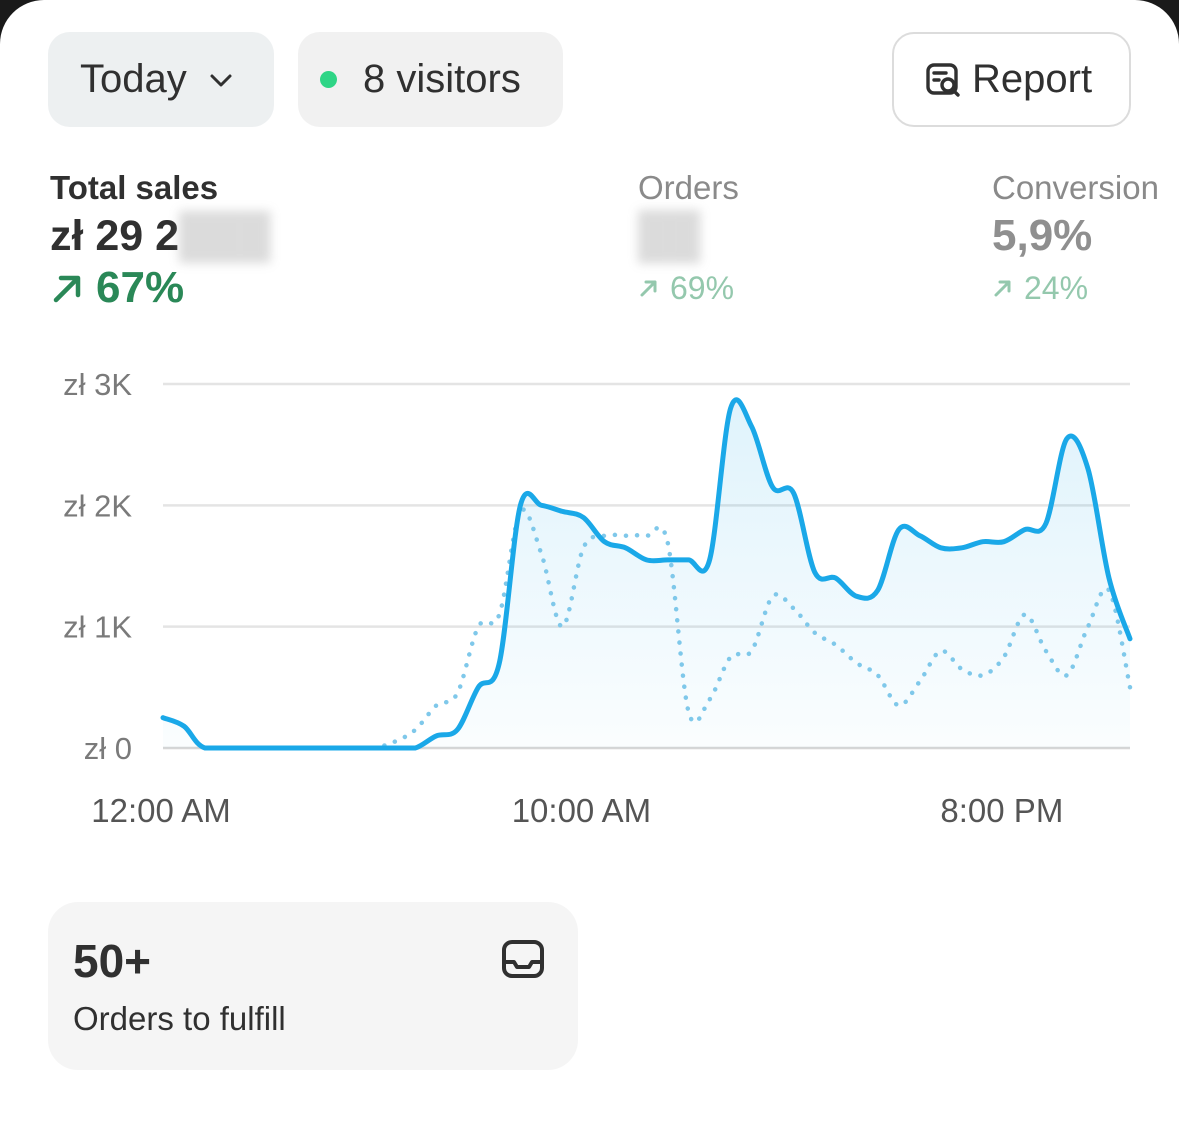 The width and height of the screenshot is (1179, 1140). What do you see at coordinates (140, 287) in the screenshot?
I see `metric-delta-value: 67%` at bounding box center [140, 287].